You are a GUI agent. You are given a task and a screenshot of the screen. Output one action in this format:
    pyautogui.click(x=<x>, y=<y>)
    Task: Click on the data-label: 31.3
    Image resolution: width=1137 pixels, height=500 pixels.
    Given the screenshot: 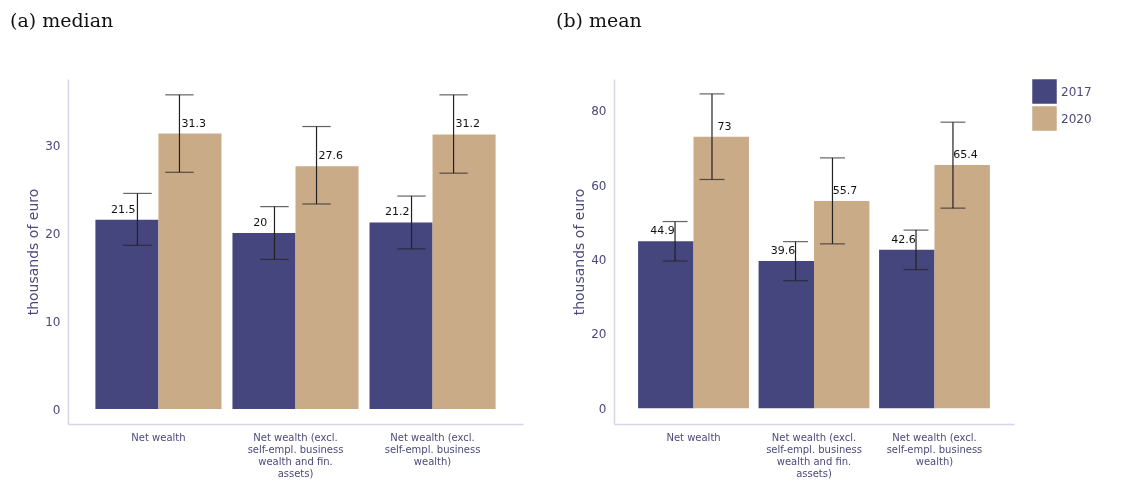 What is the action you would take?
    pyautogui.click(x=193, y=123)
    